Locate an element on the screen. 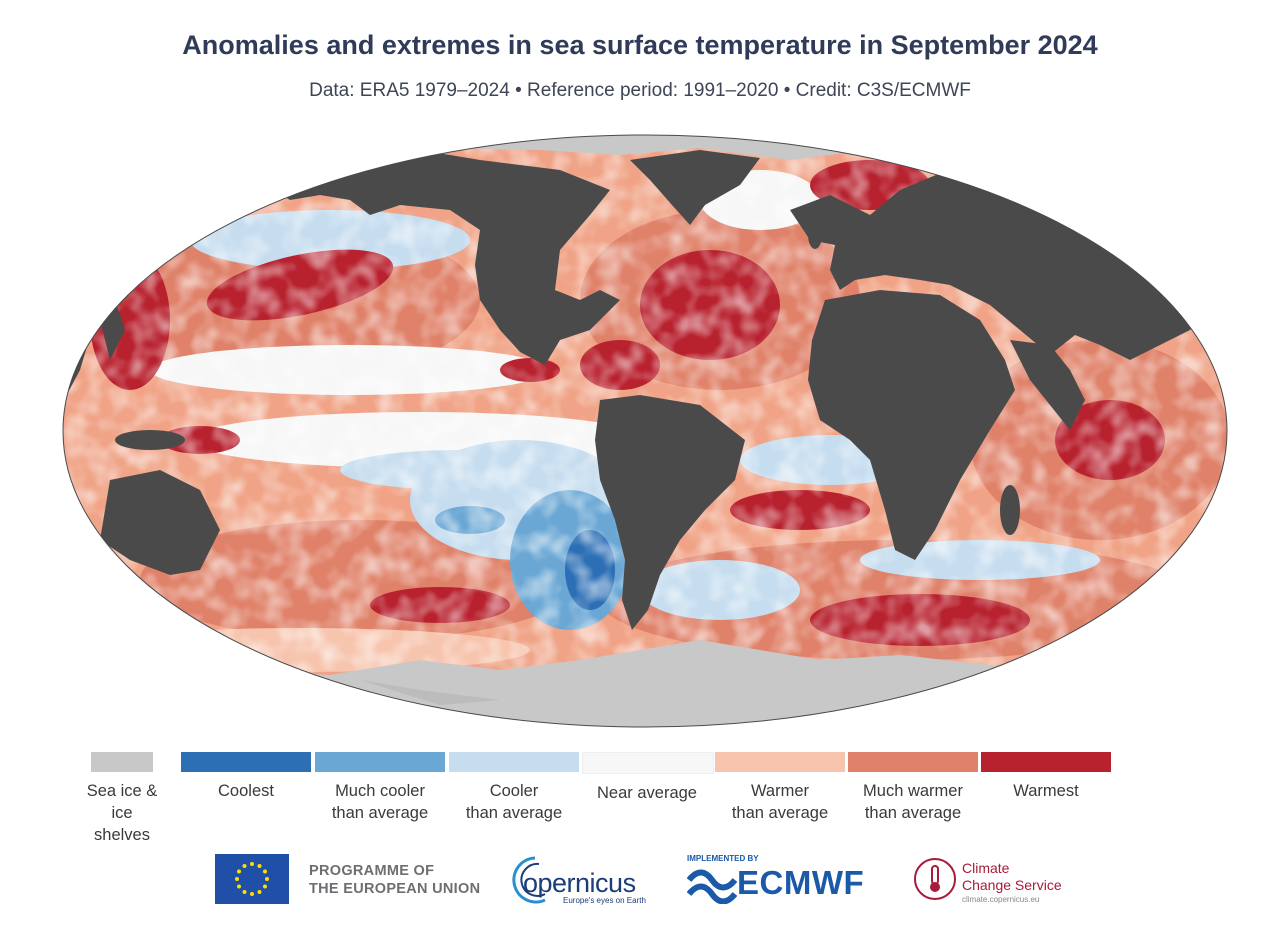  legend-item-coolest: Coolest is located at coordinates (246, 777).